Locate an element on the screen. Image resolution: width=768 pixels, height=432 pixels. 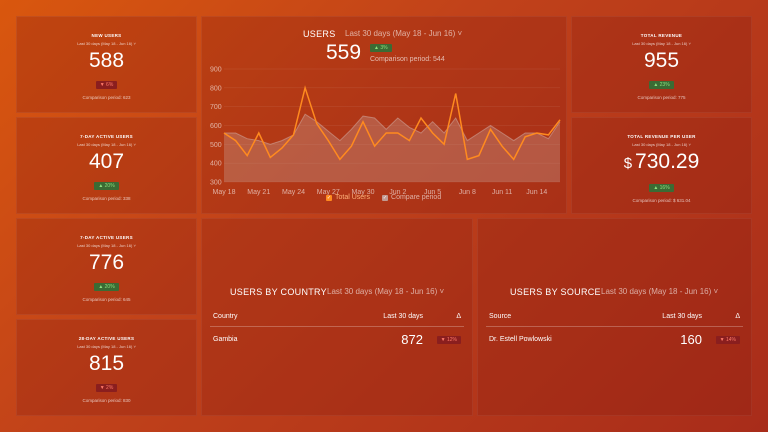
row-change-badge: ▼ 12% is located at coordinates (448, 339).